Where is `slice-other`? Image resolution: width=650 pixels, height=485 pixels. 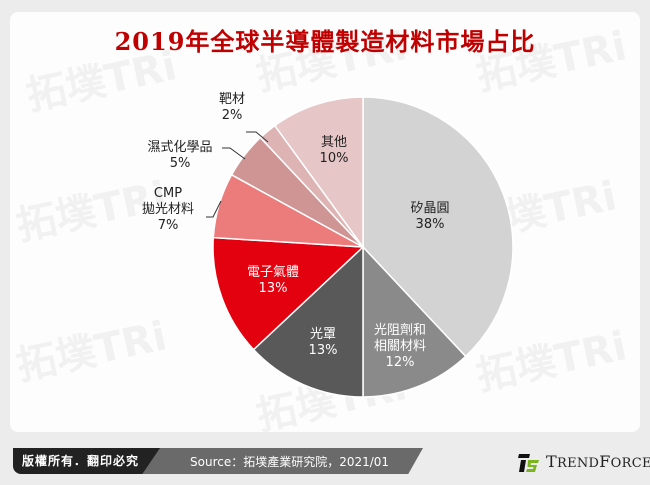 slice-other is located at coordinates (318, 173).